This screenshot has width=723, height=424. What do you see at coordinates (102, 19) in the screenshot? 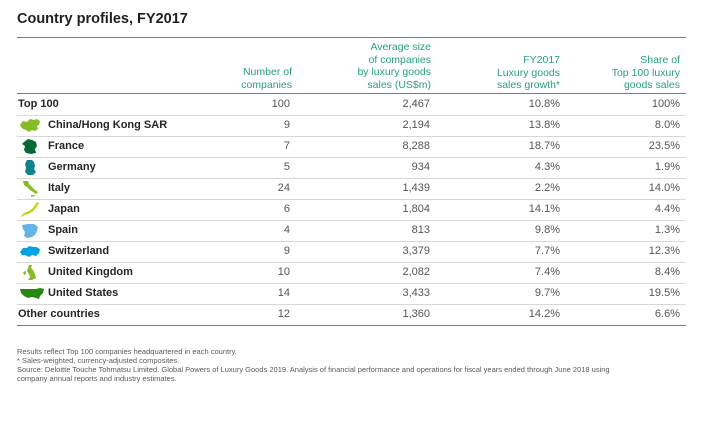
I see `page-title: Country profiles, FY2017` at bounding box center [102, 19].